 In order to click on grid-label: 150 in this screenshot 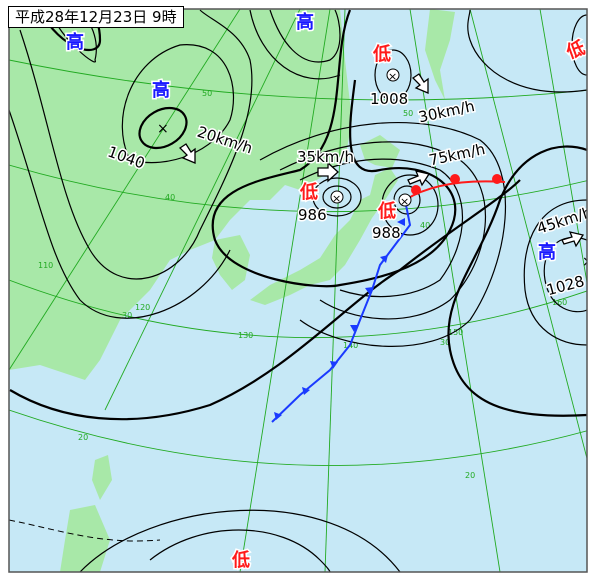, I will do `click(455, 332)`.